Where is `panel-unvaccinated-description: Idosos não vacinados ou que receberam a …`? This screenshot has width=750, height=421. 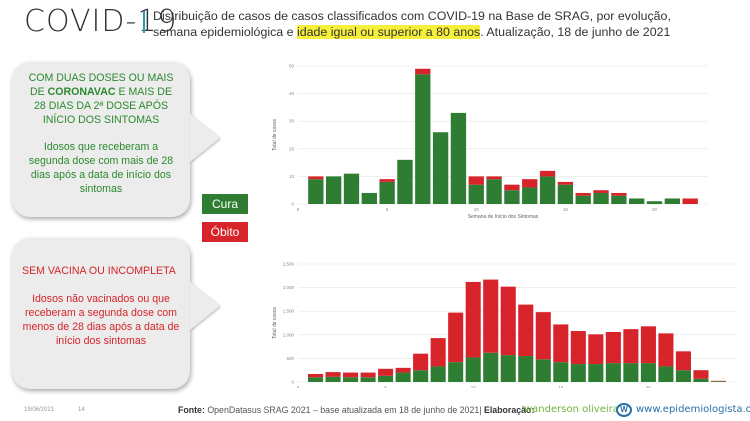
panel-unvaccinated-description: Idosos não vacinados ou que receberam a … is located at coordinates (101, 320).